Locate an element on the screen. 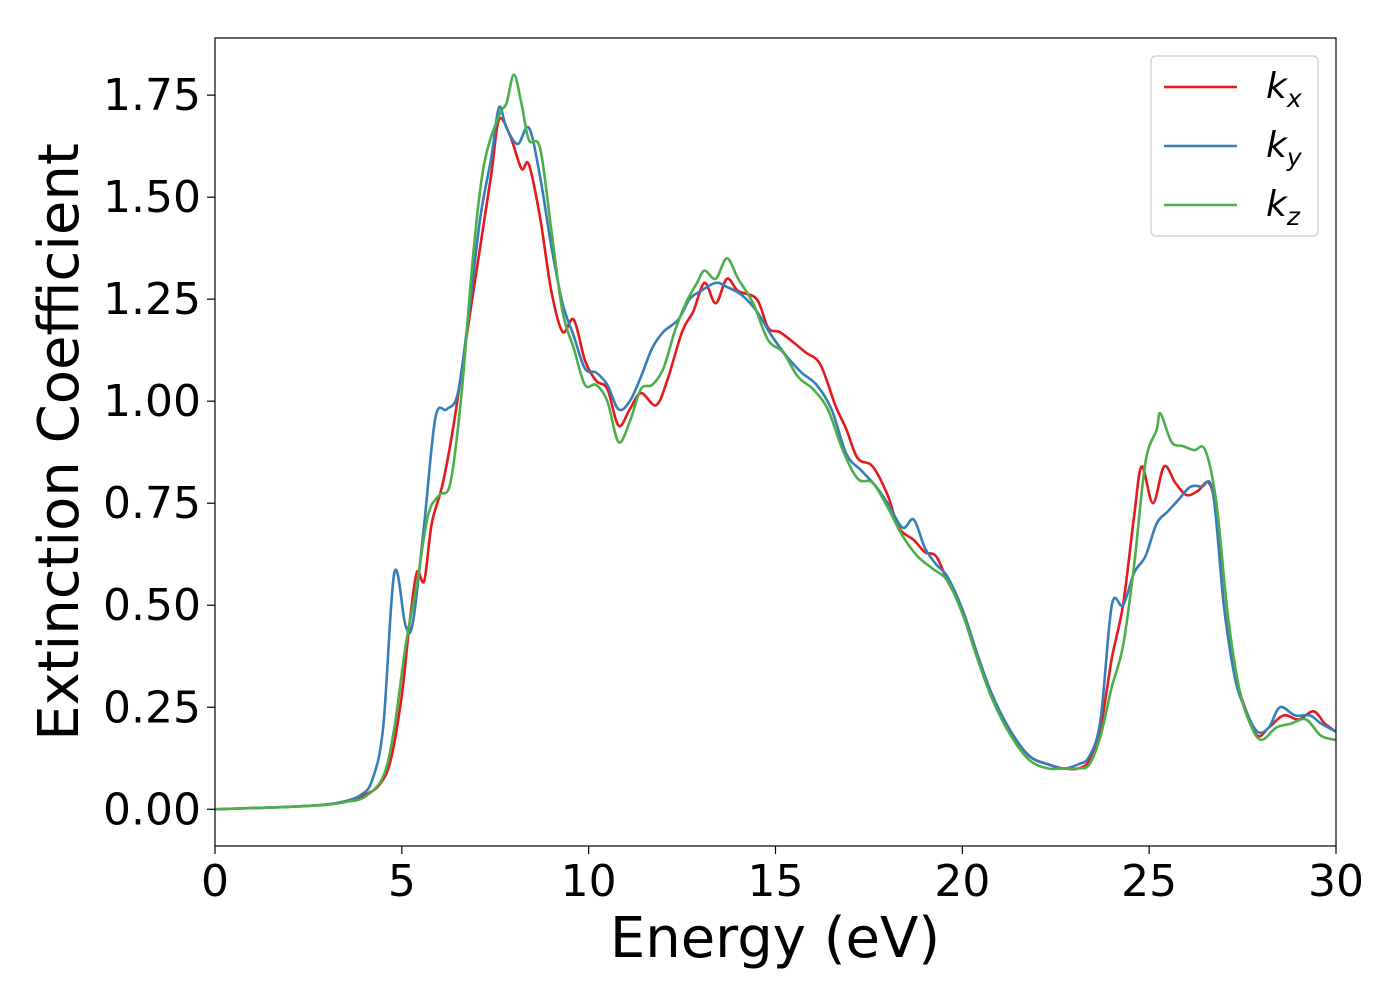 Image resolution: width=1400 pixels, height=1000 pixels. x-tick-label: 0 is located at coordinates (215, 881).